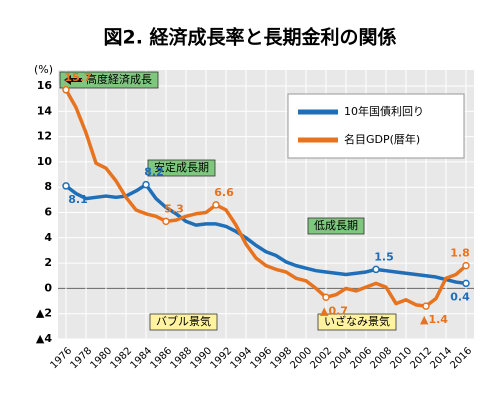 The width and height of the screenshot is (500, 404). What do you see at coordinates (181, 358) in the screenshot?
I see `x-tick-label: 1988` at bounding box center [181, 358].